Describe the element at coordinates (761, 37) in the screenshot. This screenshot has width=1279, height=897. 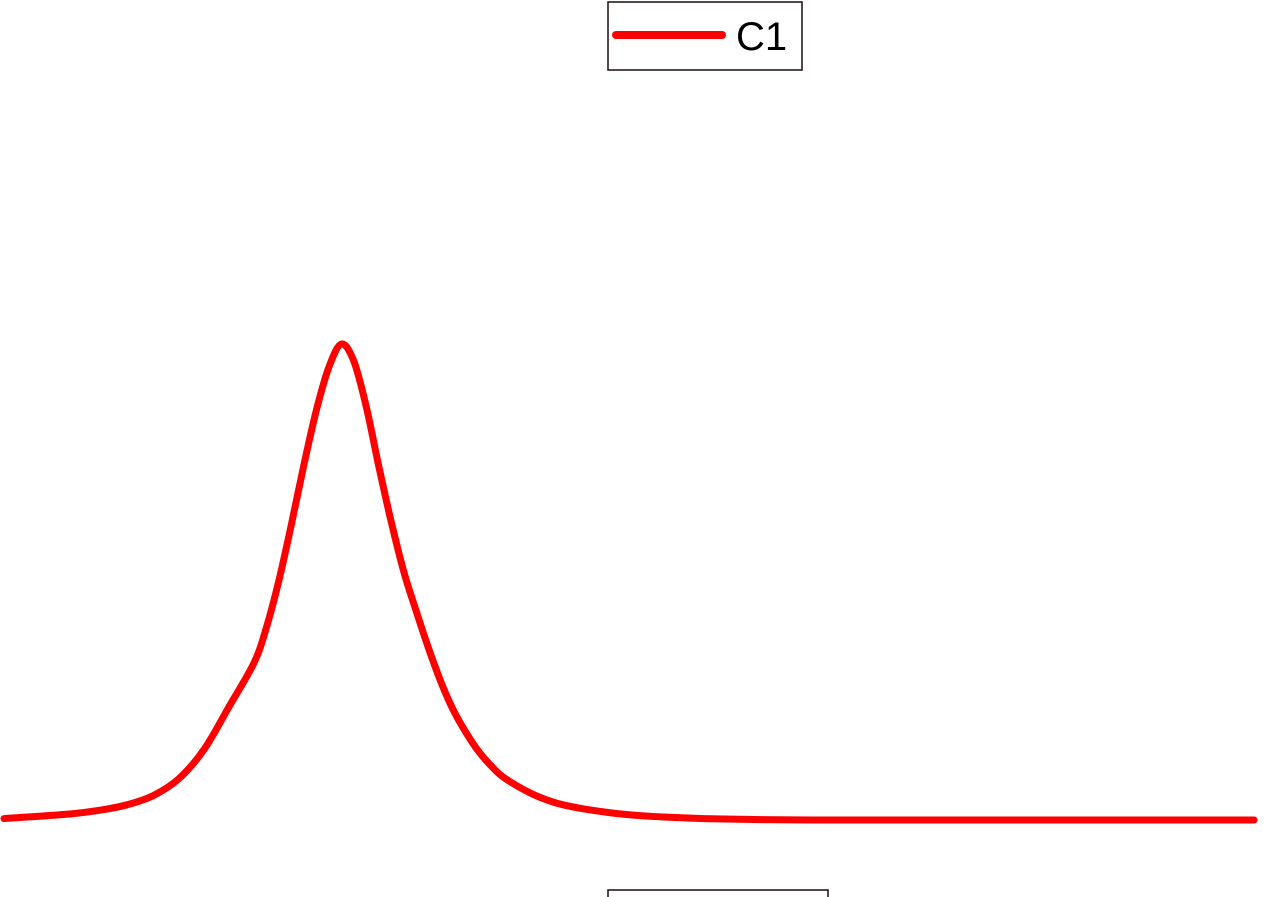
I see `legend-label-c1: C1` at that location.